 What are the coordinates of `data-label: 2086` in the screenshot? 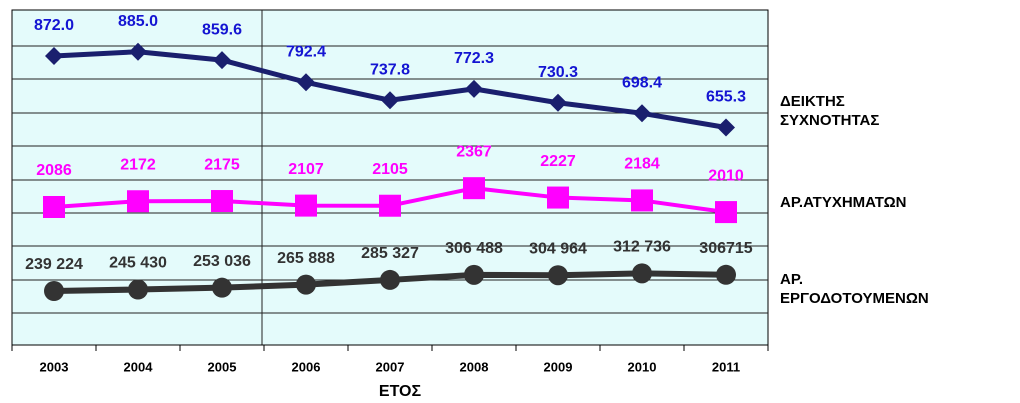 It's located at (54, 170).